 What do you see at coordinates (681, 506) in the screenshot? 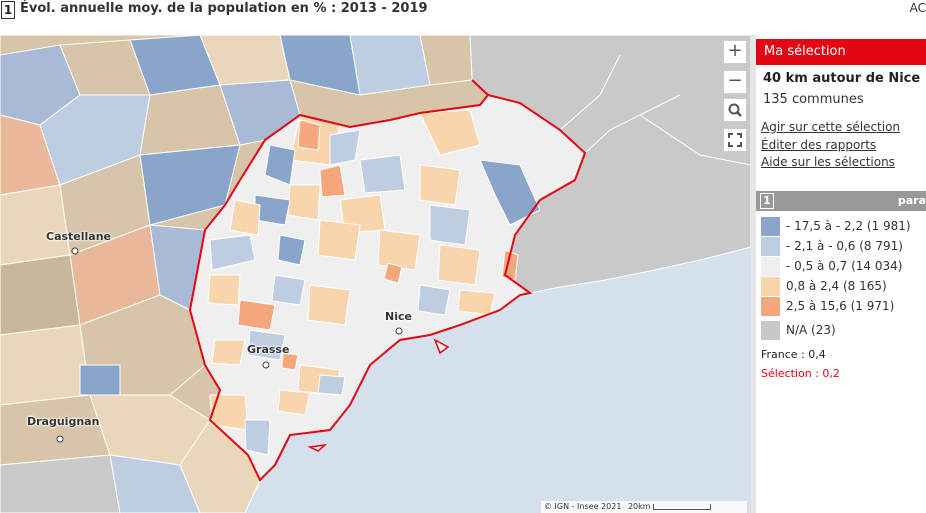
I see `scale-bar` at bounding box center [681, 506].